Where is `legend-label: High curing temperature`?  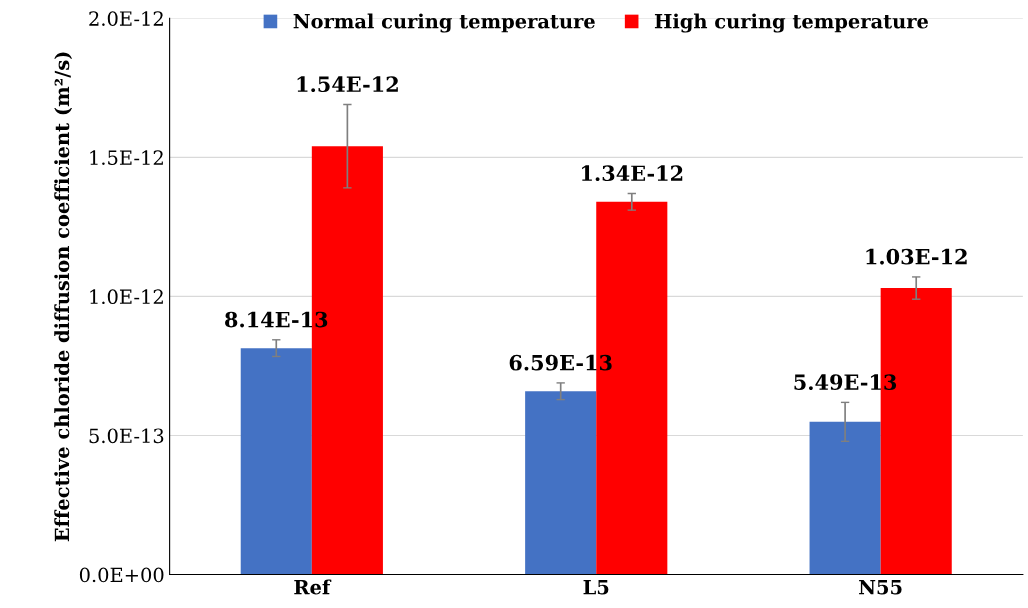
legend-label: High curing temperature is located at coordinates (791, 23).